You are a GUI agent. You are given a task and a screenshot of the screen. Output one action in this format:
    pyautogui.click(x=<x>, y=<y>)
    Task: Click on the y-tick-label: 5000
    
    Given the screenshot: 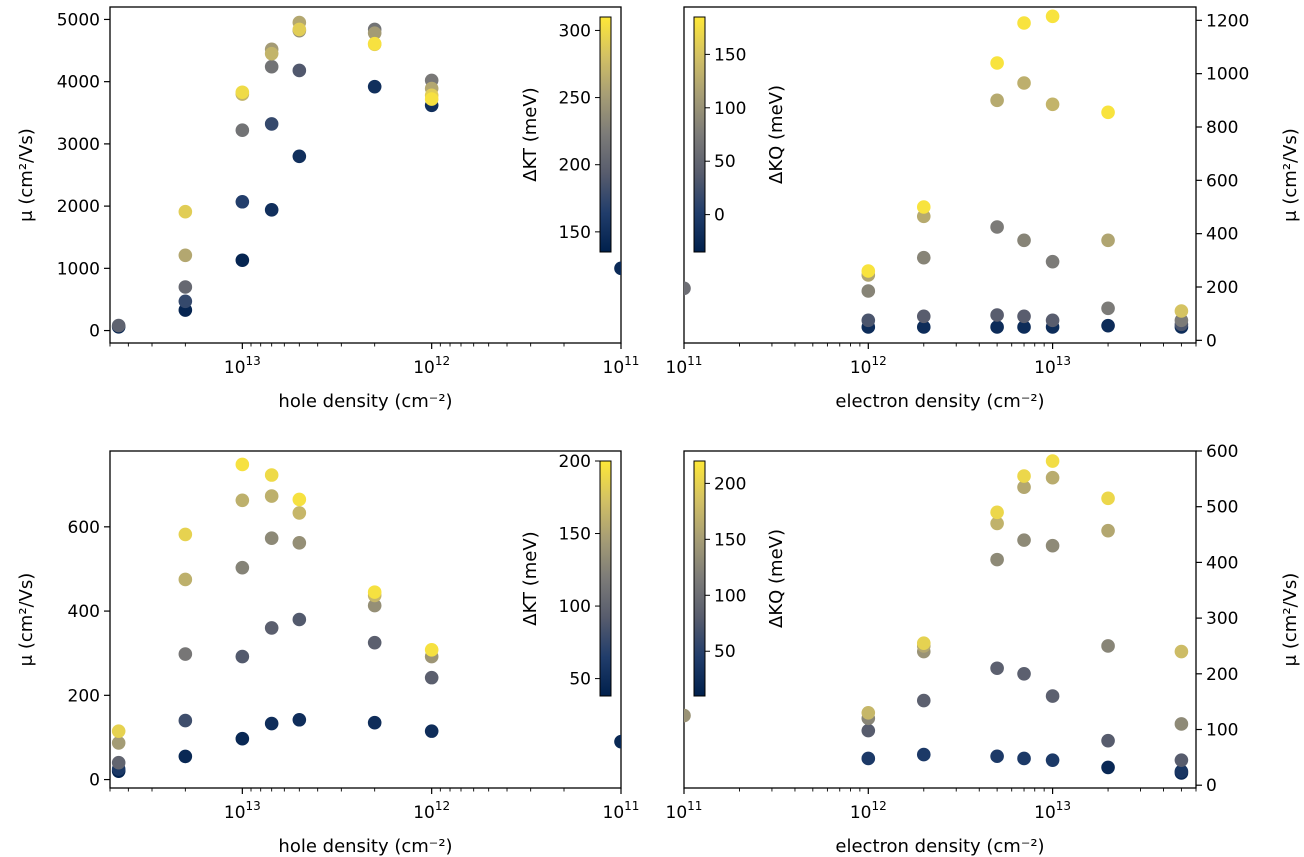 What is the action you would take?
    pyautogui.click(x=78, y=20)
    